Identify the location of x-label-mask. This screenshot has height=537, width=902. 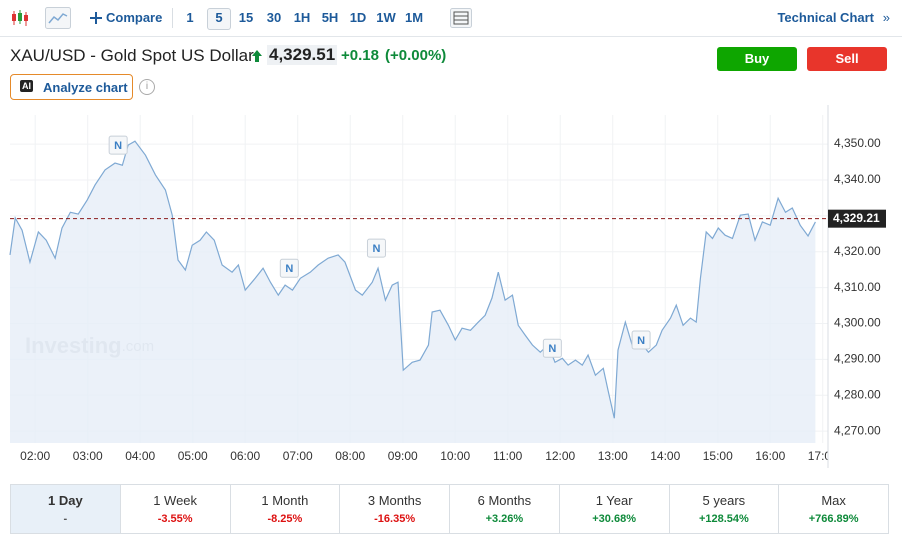
(865, 457).